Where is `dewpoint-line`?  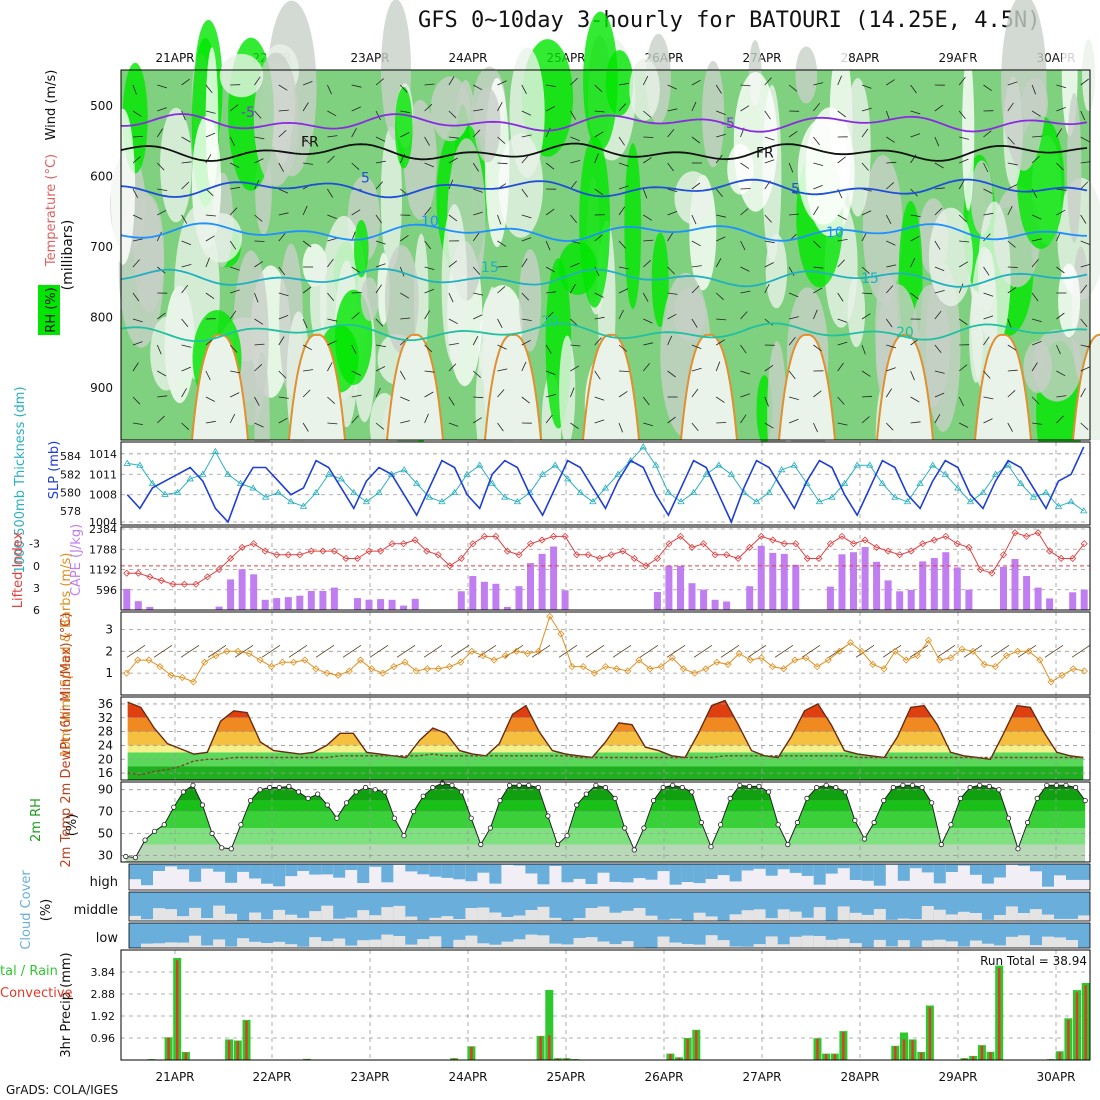
dewpoint-line is located at coordinates (605, 764).